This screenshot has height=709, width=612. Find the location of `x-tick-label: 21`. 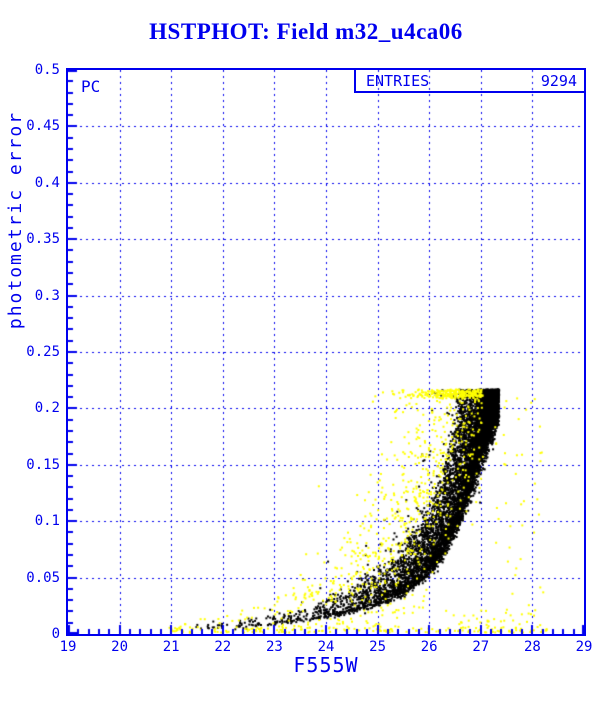

x-tick-label: 21 is located at coordinates (171, 647).